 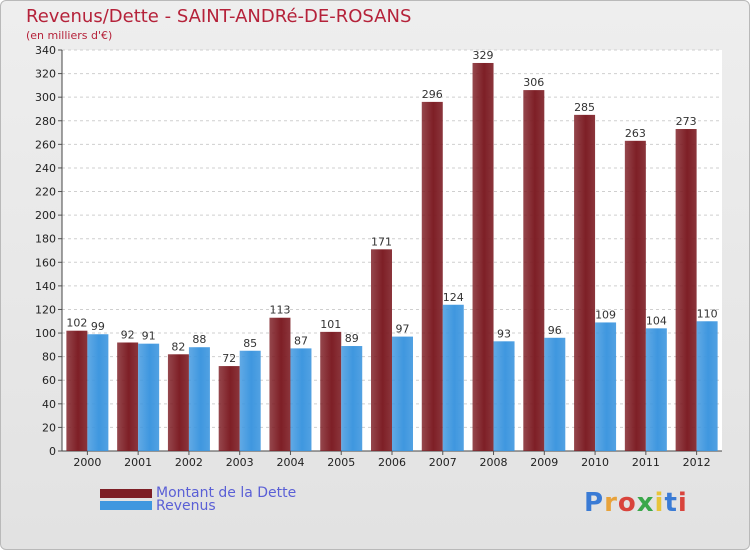 What do you see at coordinates (594, 503) in the screenshot?
I see `logo-letter: P` at bounding box center [594, 503].